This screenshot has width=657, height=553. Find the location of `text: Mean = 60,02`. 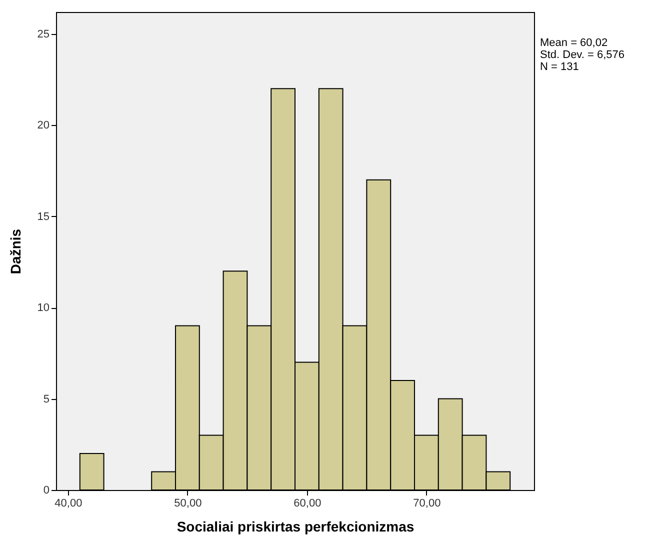

text: Mean = 60,02 is located at coordinates (574, 43).